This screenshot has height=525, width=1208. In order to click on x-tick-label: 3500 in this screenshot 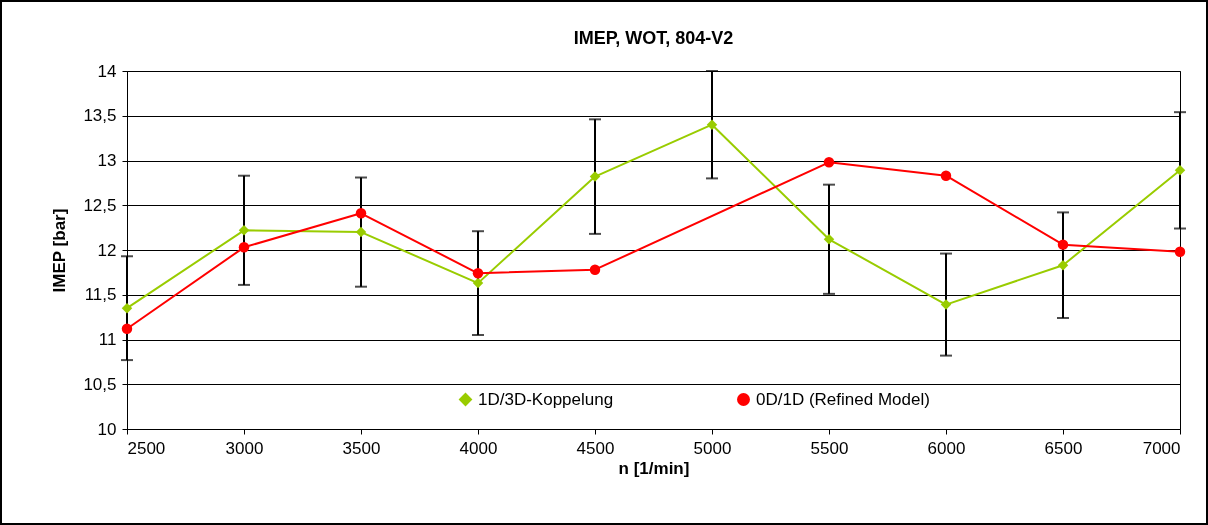, I will do `click(361, 448)`.